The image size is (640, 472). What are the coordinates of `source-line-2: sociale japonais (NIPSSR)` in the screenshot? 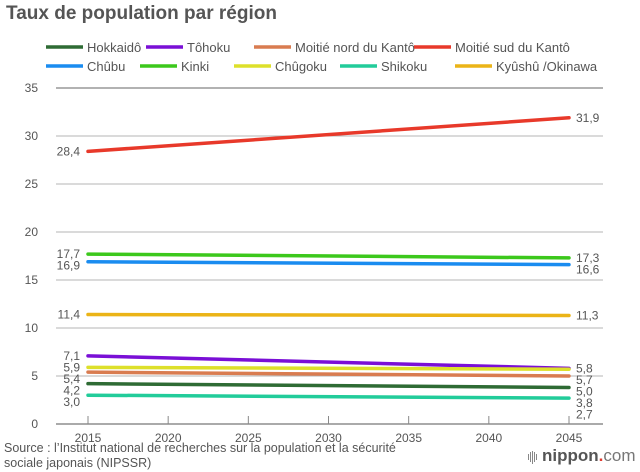 It's located at (78, 463).